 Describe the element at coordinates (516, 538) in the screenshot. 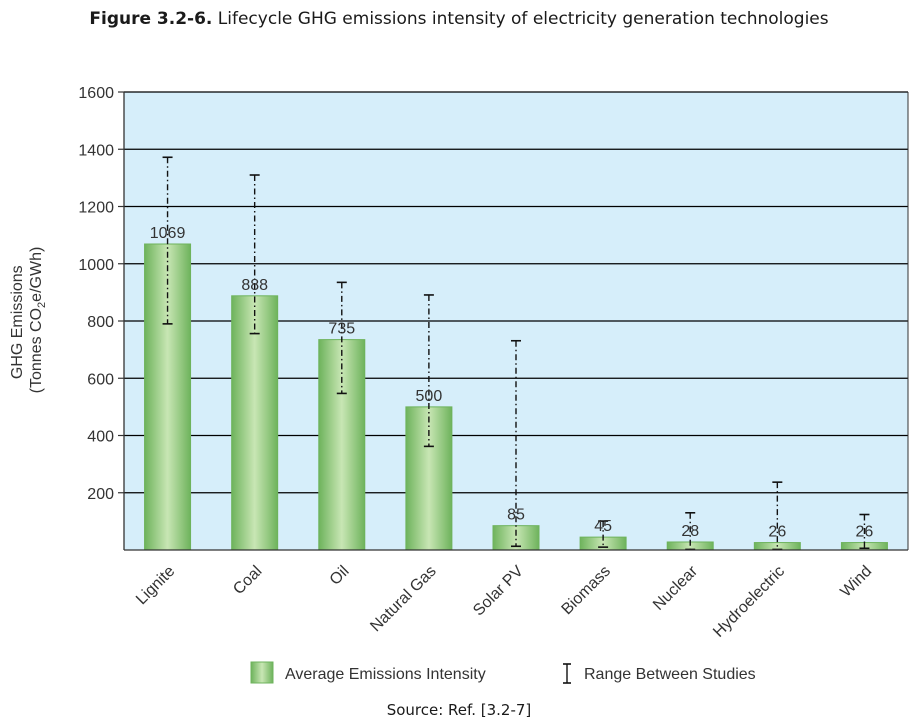

I see `bar-solar-pv` at that location.